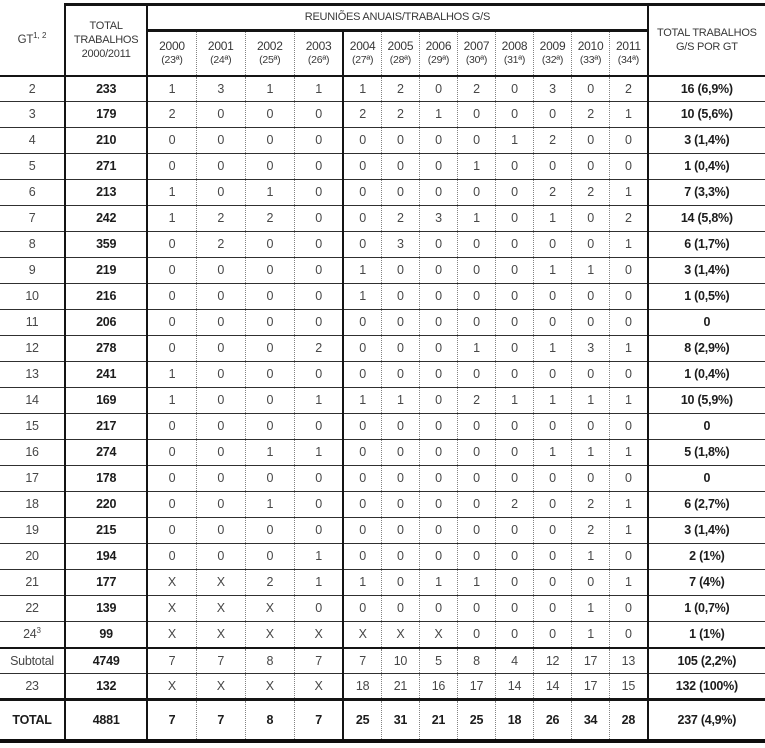 This screenshot has height=748, width=765. What do you see at coordinates (552, 686) in the screenshot?
I see `year-value-cell: 14` at bounding box center [552, 686].